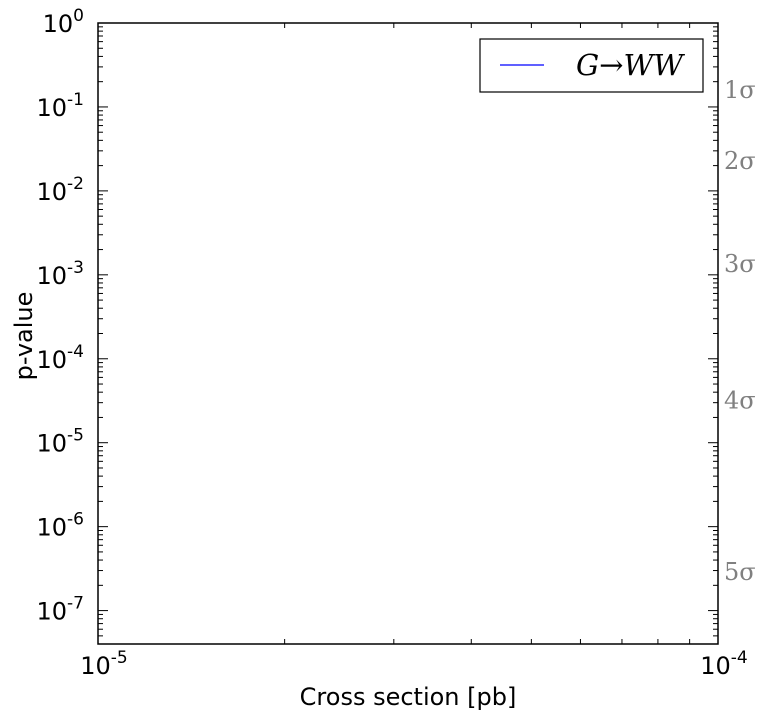 This screenshot has height=720, width=765. Describe the element at coordinates (61, 358) in the screenshot. I see `y-tick-label: 10⁻⁴` at that location.